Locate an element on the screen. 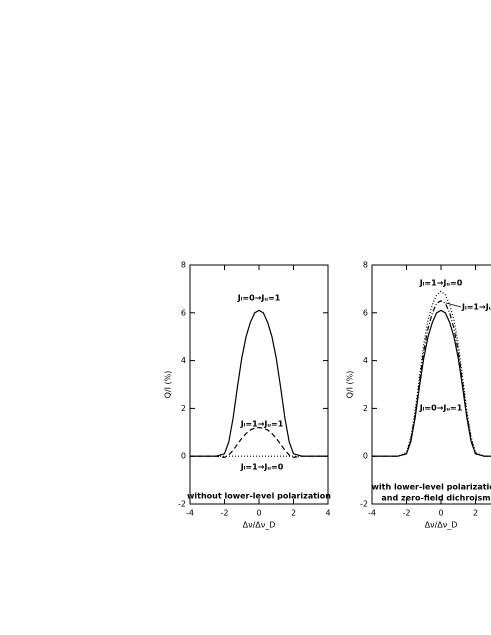  label-pointer is located at coordinates (453, 305).